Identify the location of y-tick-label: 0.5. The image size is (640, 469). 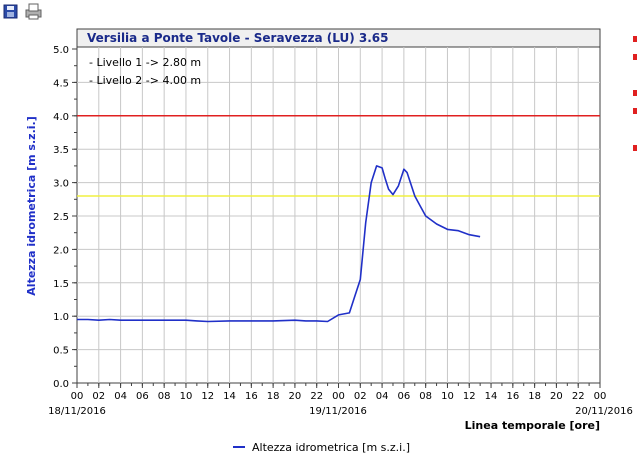
(61, 351).